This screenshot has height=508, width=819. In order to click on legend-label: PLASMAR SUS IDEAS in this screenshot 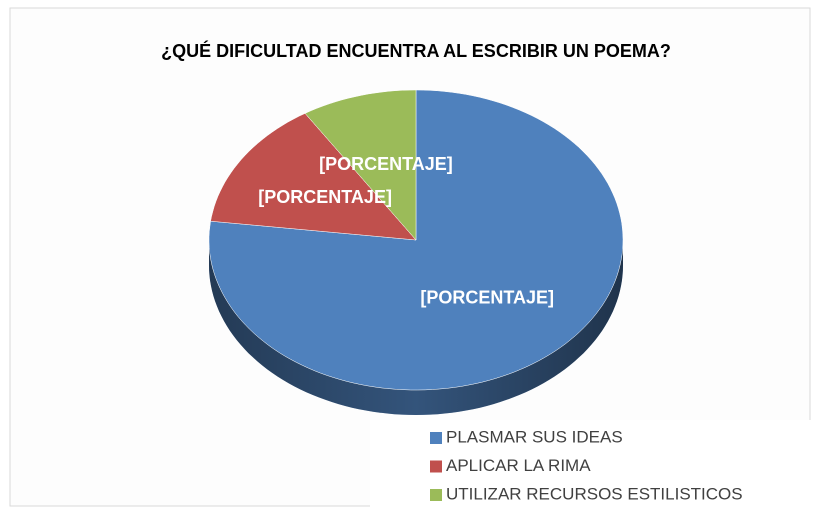, I will do `click(534, 436)`.